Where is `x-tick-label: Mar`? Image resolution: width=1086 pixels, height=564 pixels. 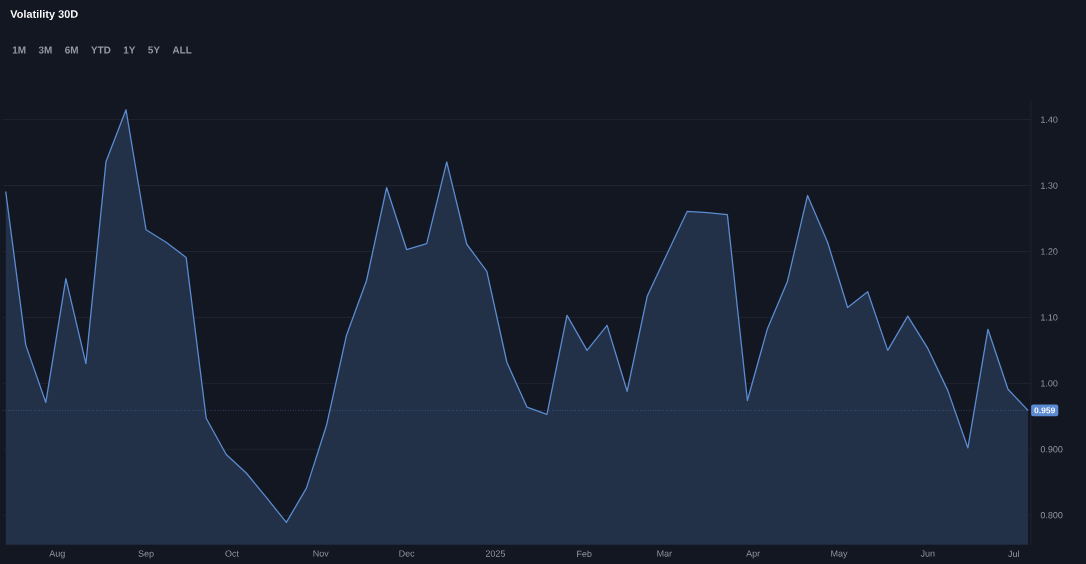 x-tick-label: Mar is located at coordinates (664, 553).